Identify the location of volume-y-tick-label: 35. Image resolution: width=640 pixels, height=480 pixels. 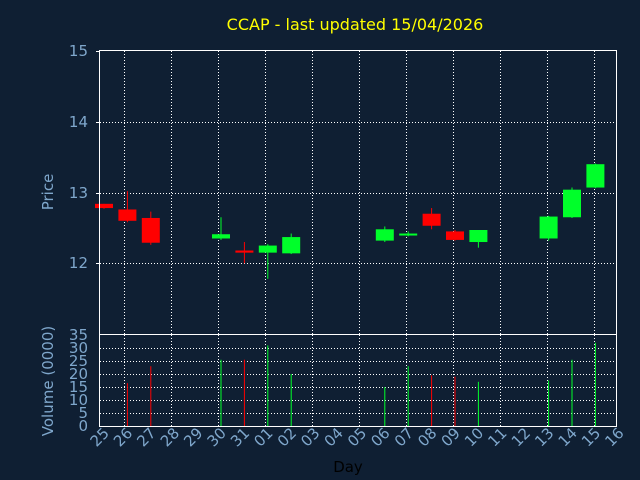
(78, 335).